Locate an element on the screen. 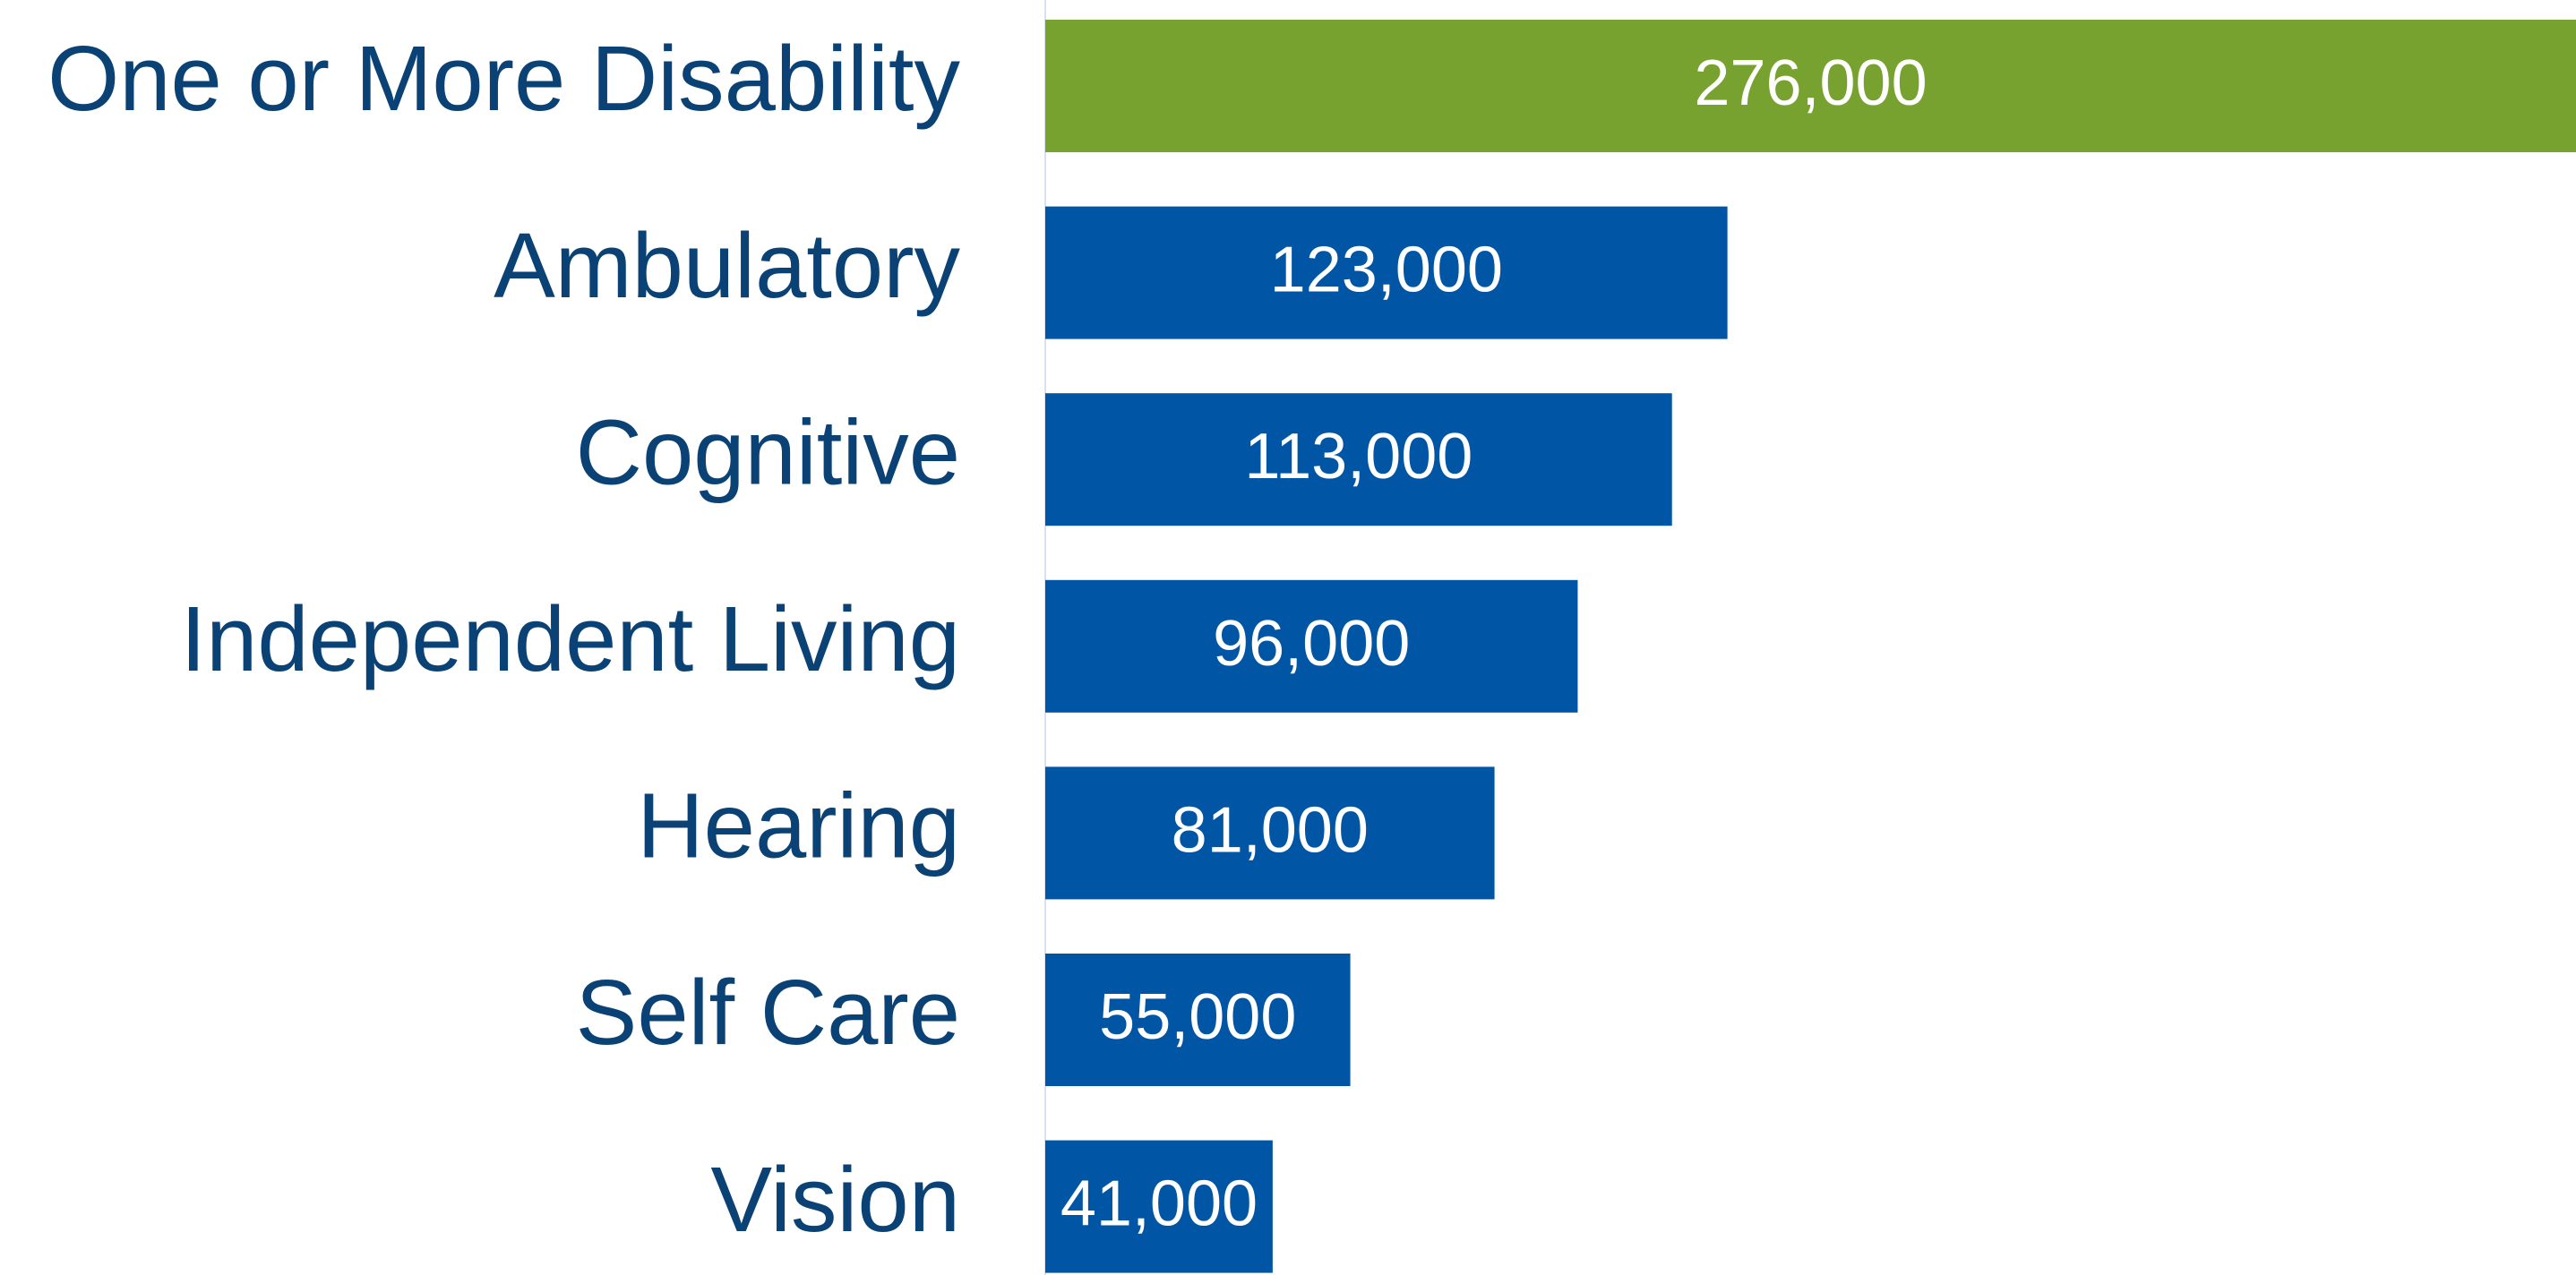 The width and height of the screenshot is (2576, 1275). value-label: 55,000 is located at coordinates (1197, 1017).